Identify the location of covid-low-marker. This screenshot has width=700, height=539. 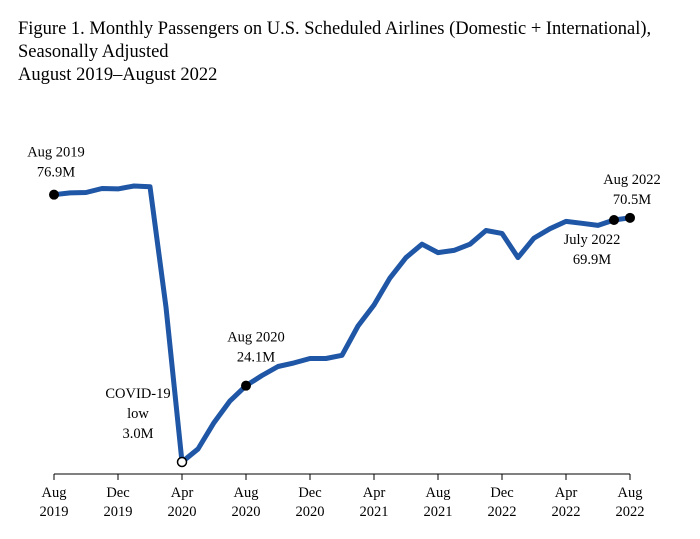
(182, 462).